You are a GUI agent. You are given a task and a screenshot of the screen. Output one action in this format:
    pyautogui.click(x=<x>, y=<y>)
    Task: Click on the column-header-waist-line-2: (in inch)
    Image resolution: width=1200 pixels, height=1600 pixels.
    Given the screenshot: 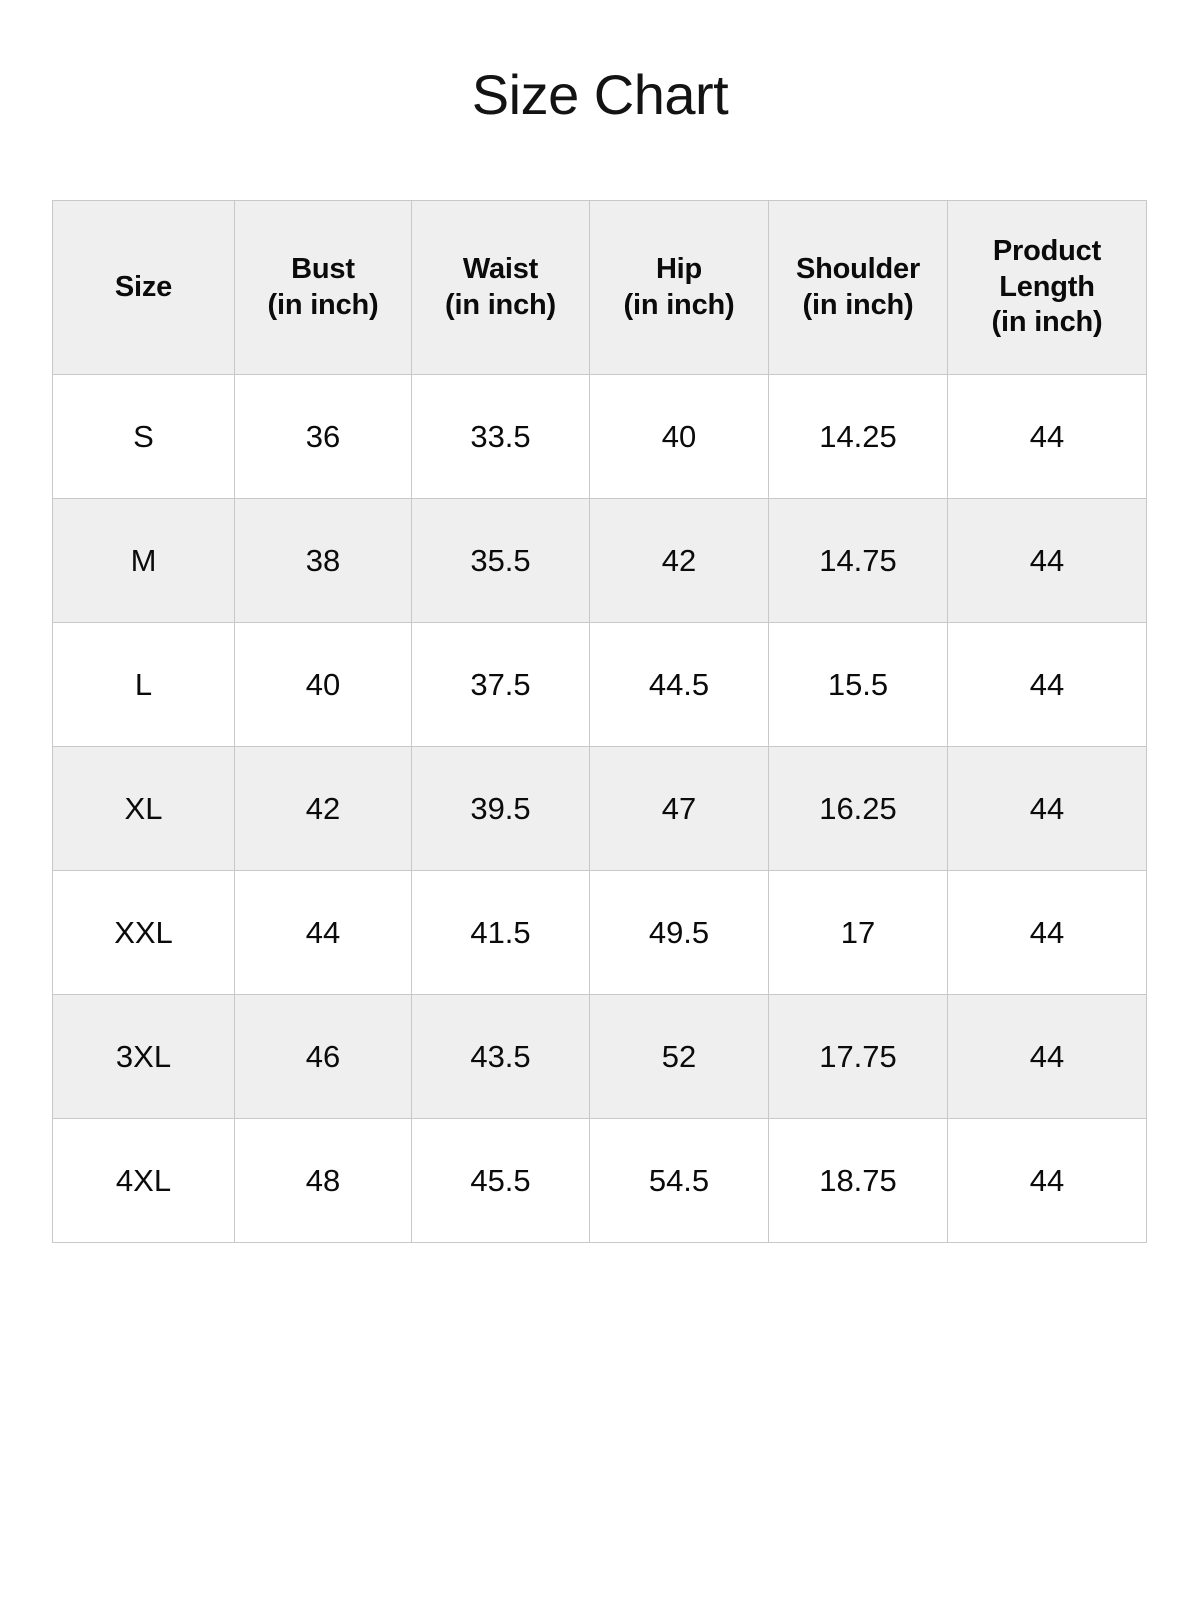 What is the action you would take?
    pyautogui.click(x=500, y=304)
    